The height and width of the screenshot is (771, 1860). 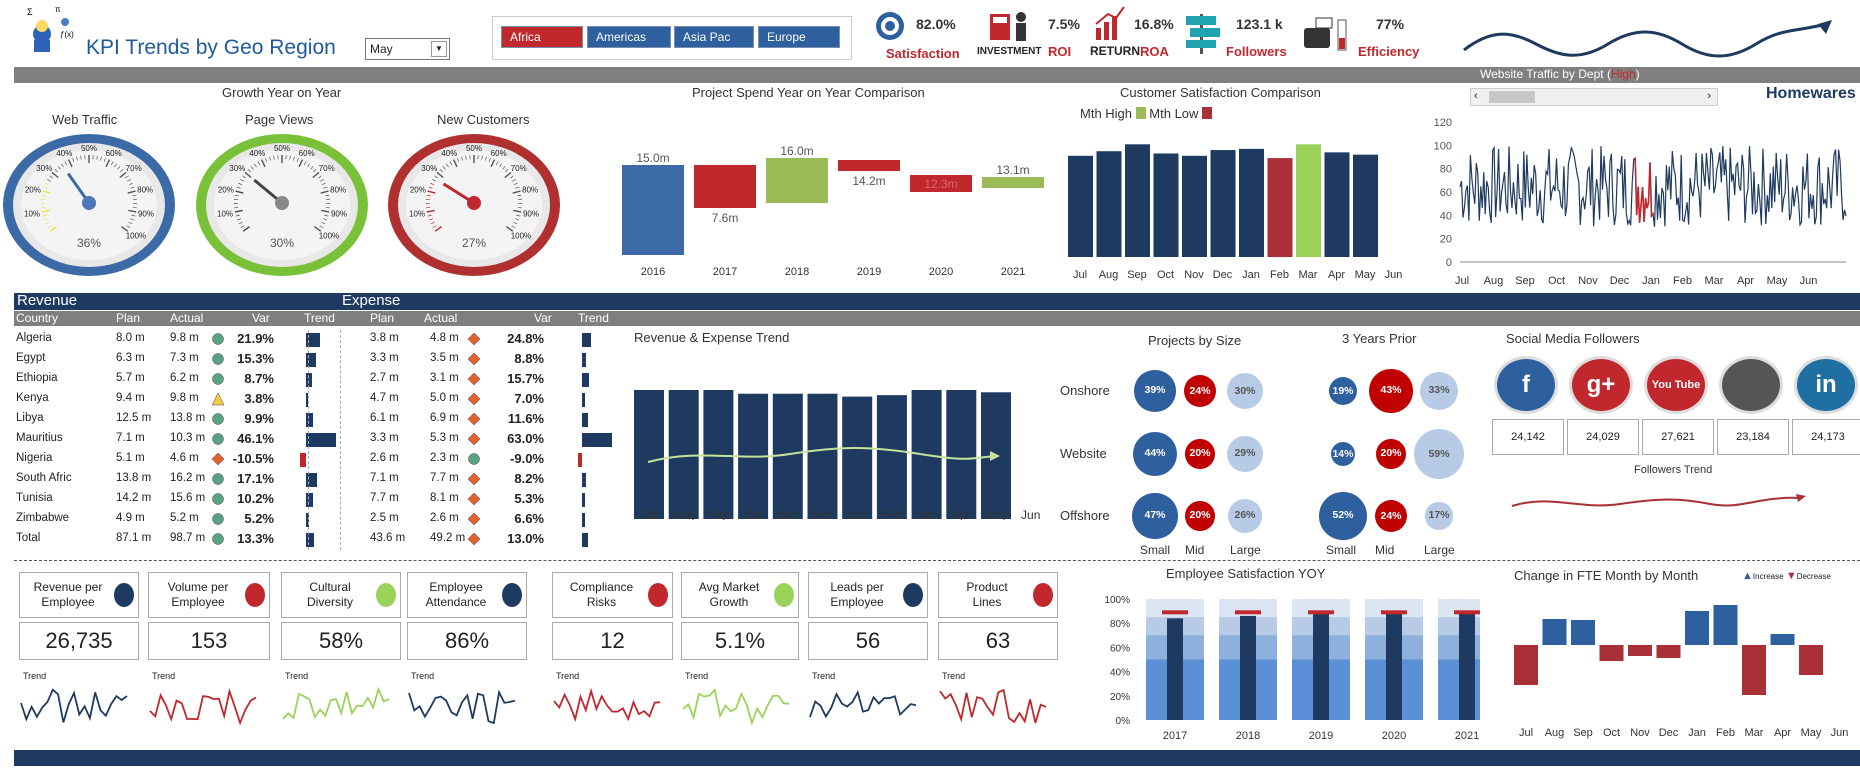 I want to click on cell-country: Ethiopia, so click(x=37, y=378).